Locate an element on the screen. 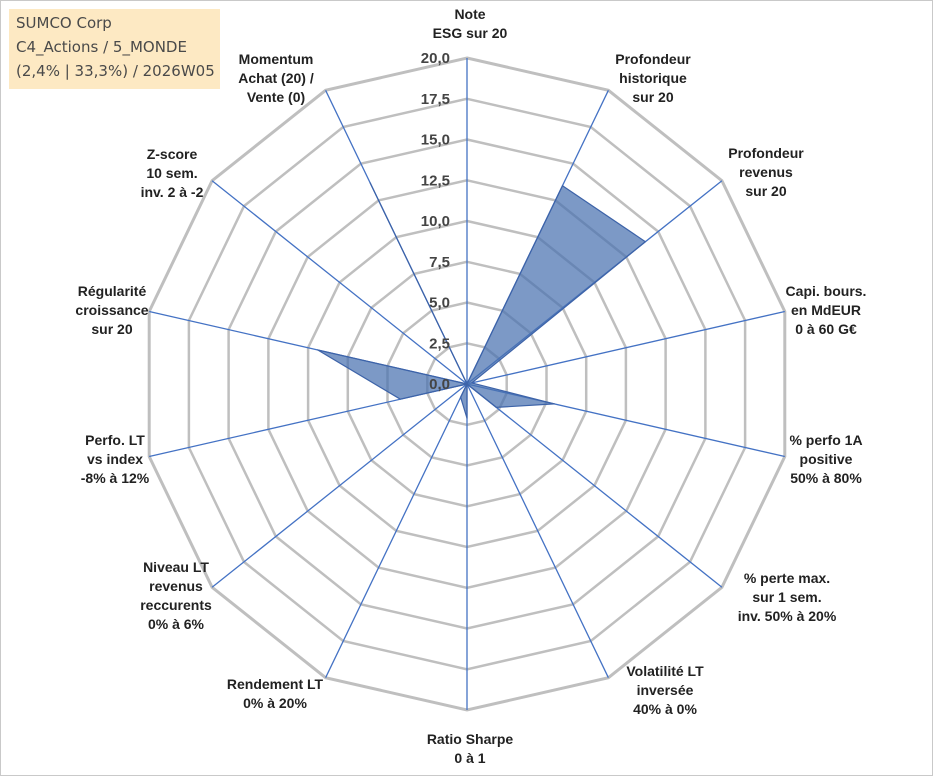 Image resolution: width=933 pixels, height=776 pixels. tick-label: 20,0 is located at coordinates (435, 58).